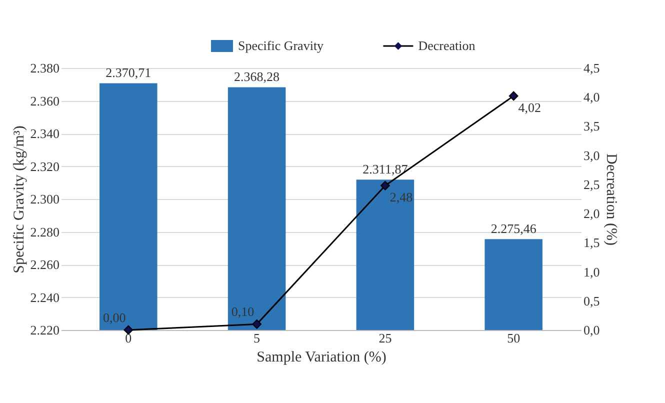 The image size is (665, 403). What do you see at coordinates (592, 184) in the screenshot?
I see `y2-tick-label: 2,5` at bounding box center [592, 184].